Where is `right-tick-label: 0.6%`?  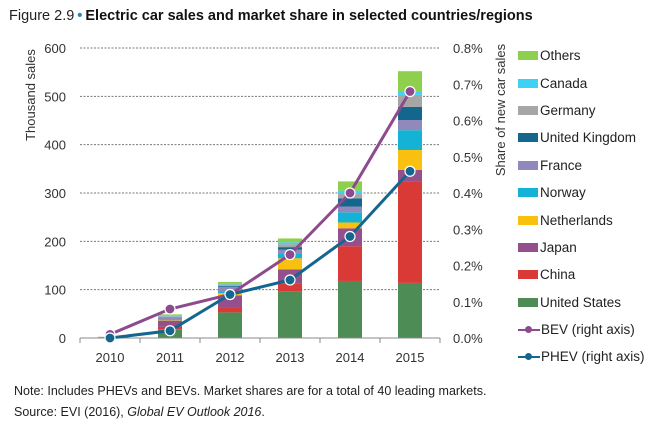 right-tick-label: 0.6% is located at coordinates (468, 121).